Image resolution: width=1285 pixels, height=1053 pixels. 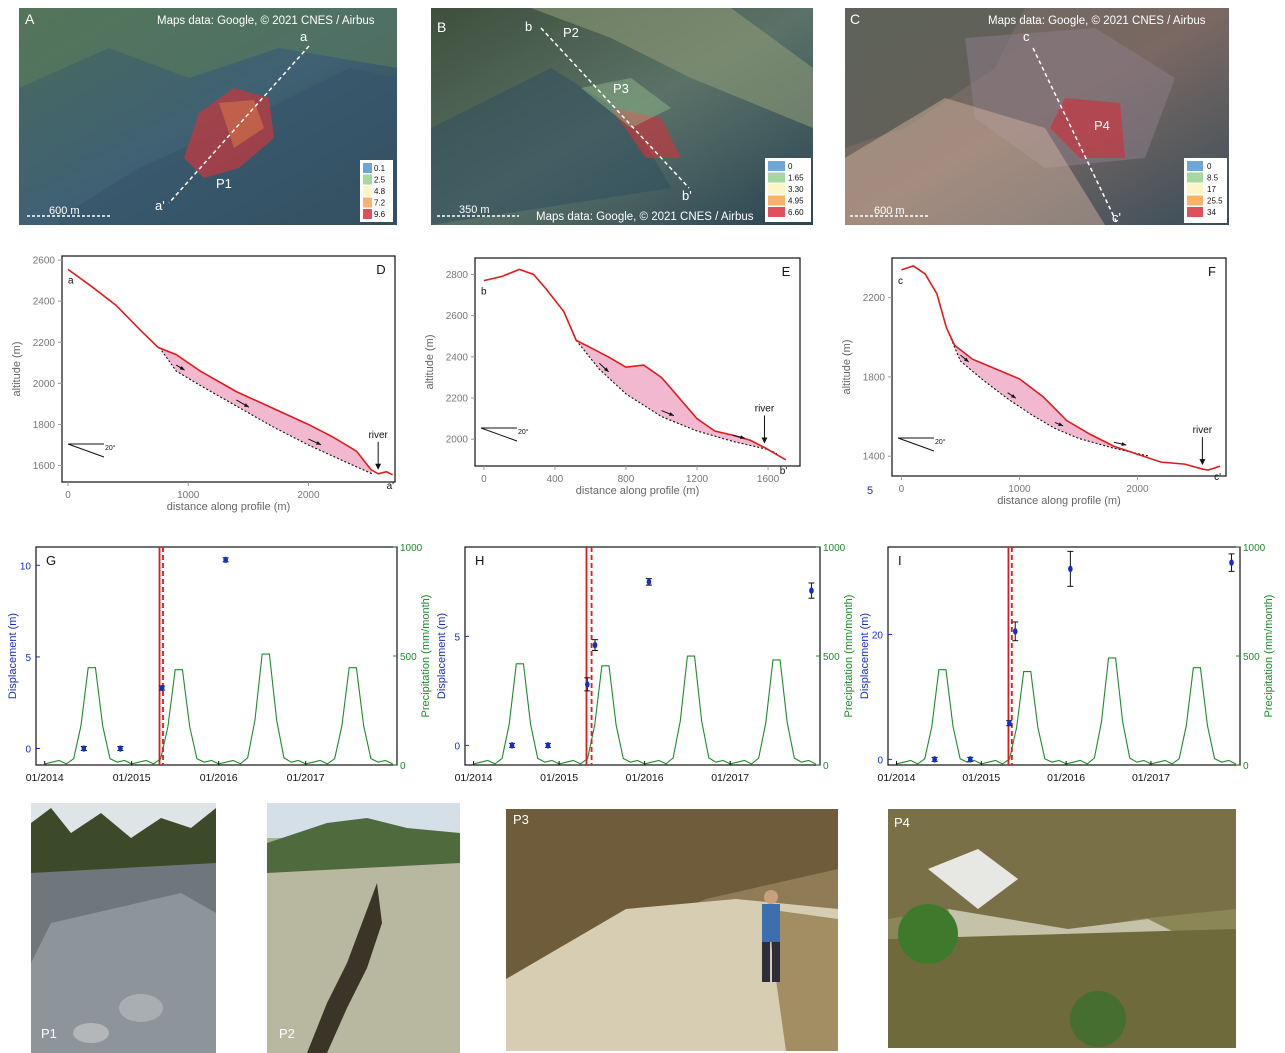 What do you see at coordinates (457, 275) in the screenshot?
I see `y-tick-label: 2800` at bounding box center [457, 275].